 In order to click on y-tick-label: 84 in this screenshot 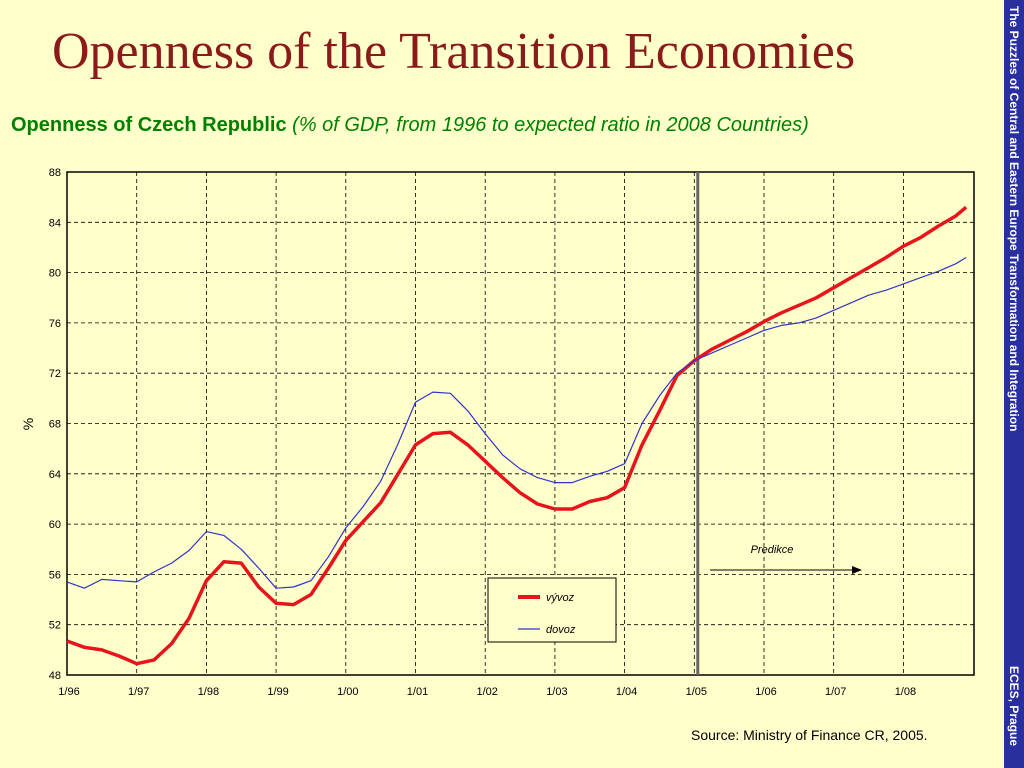, I will do `click(55, 223)`.